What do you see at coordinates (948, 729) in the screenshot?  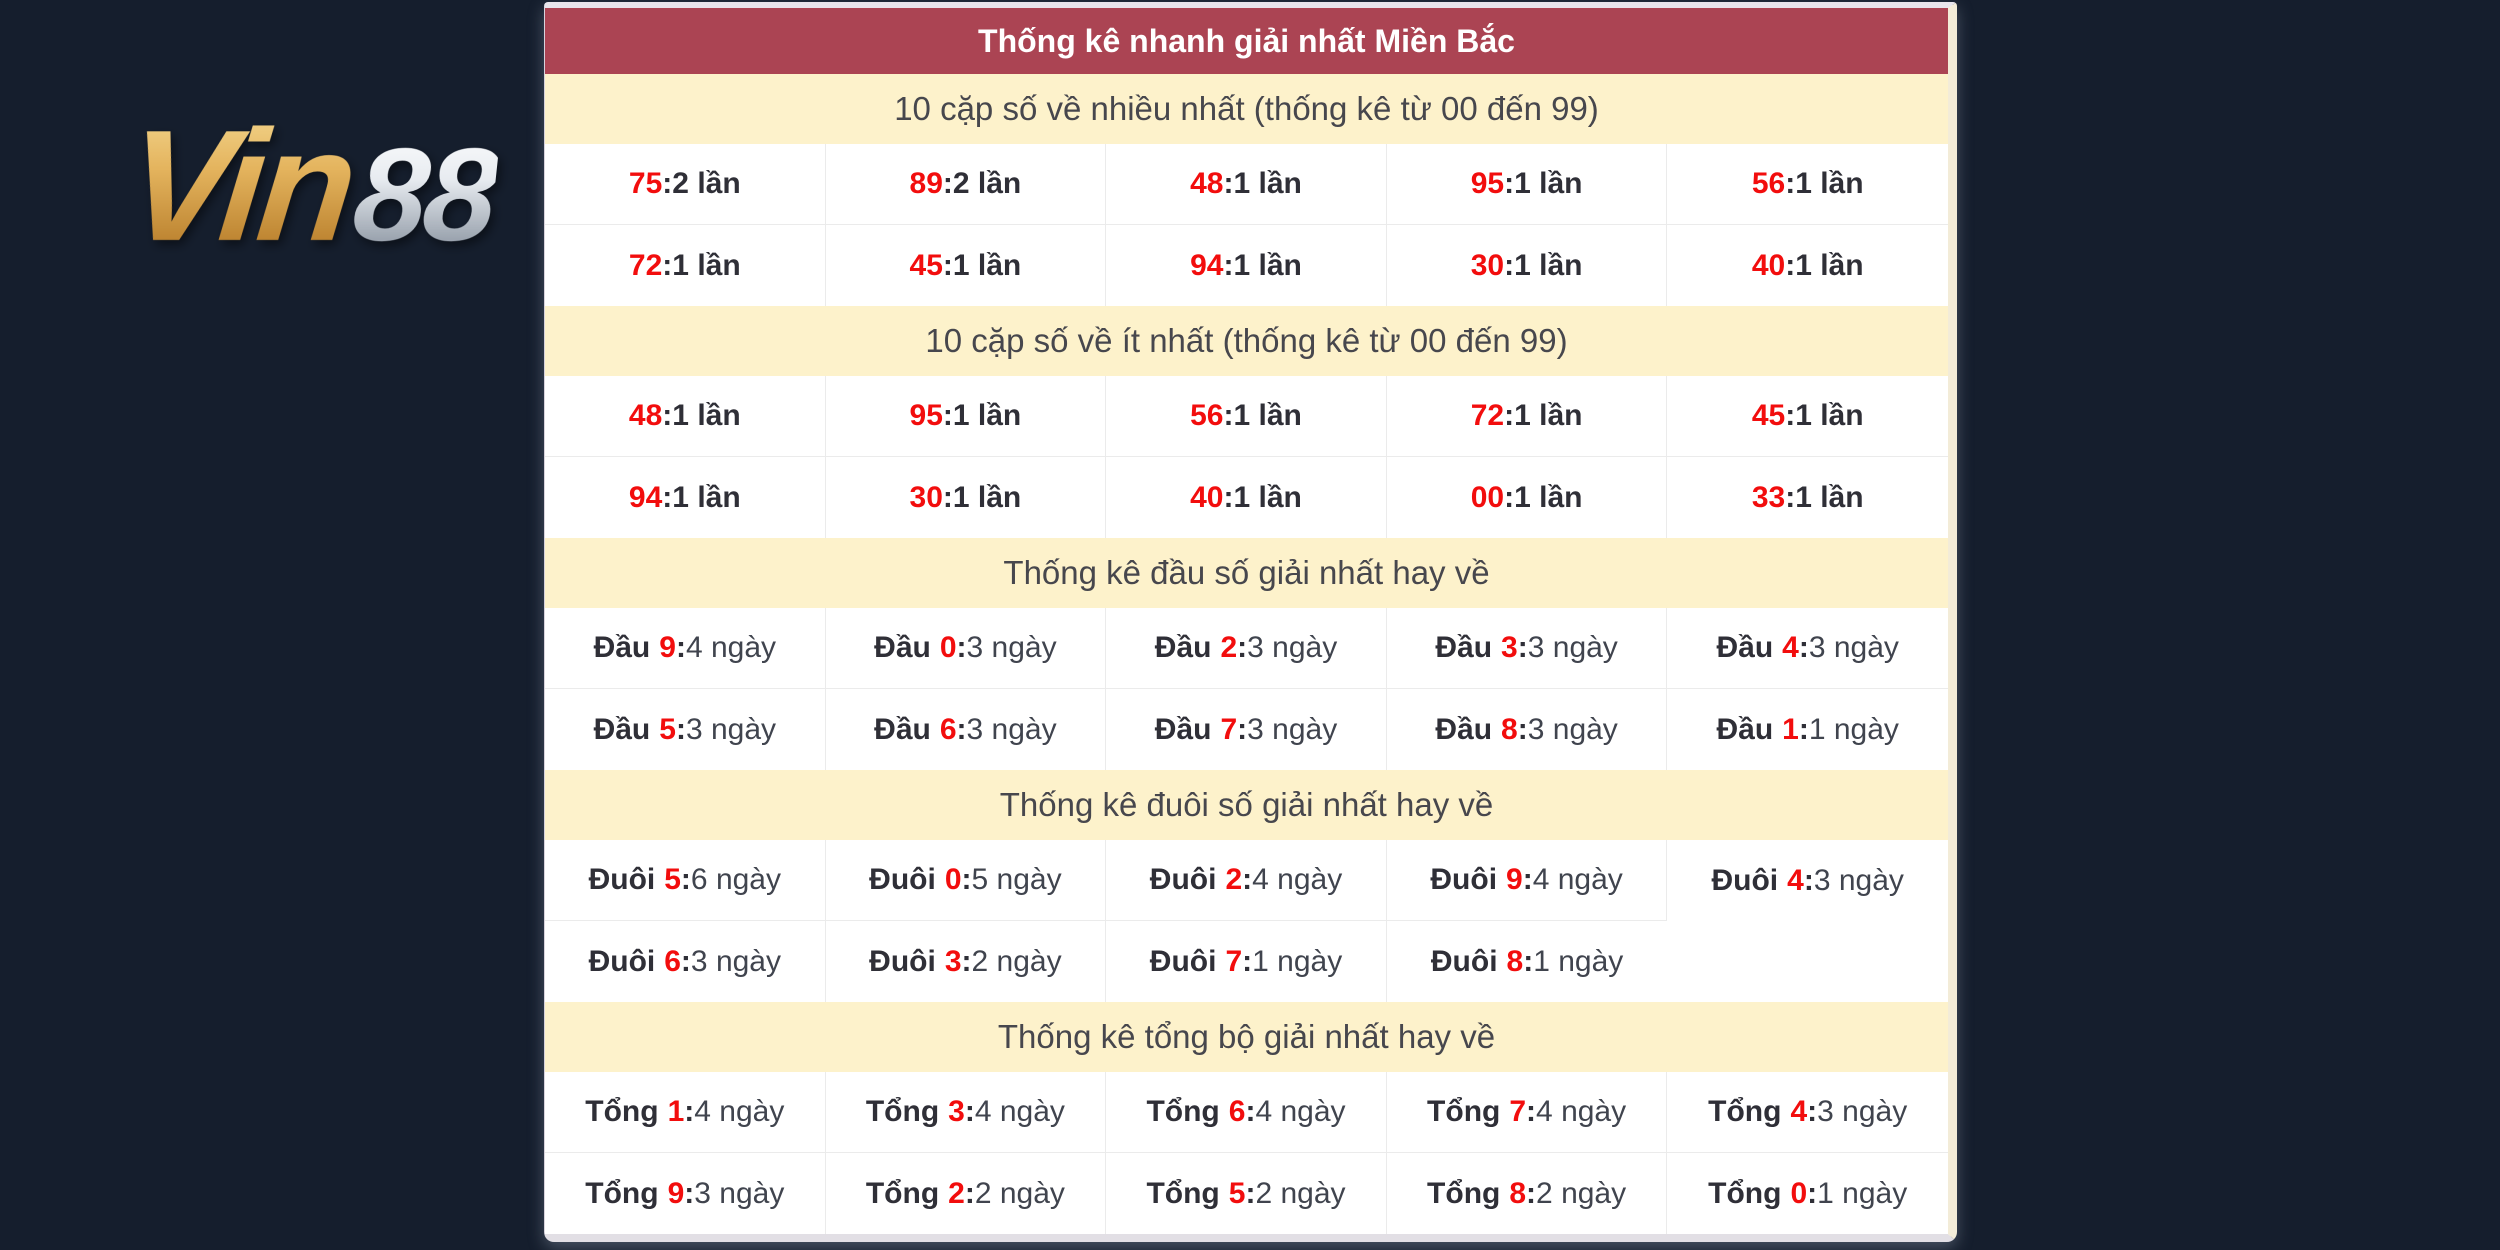 I see `stat-number: 6` at bounding box center [948, 729].